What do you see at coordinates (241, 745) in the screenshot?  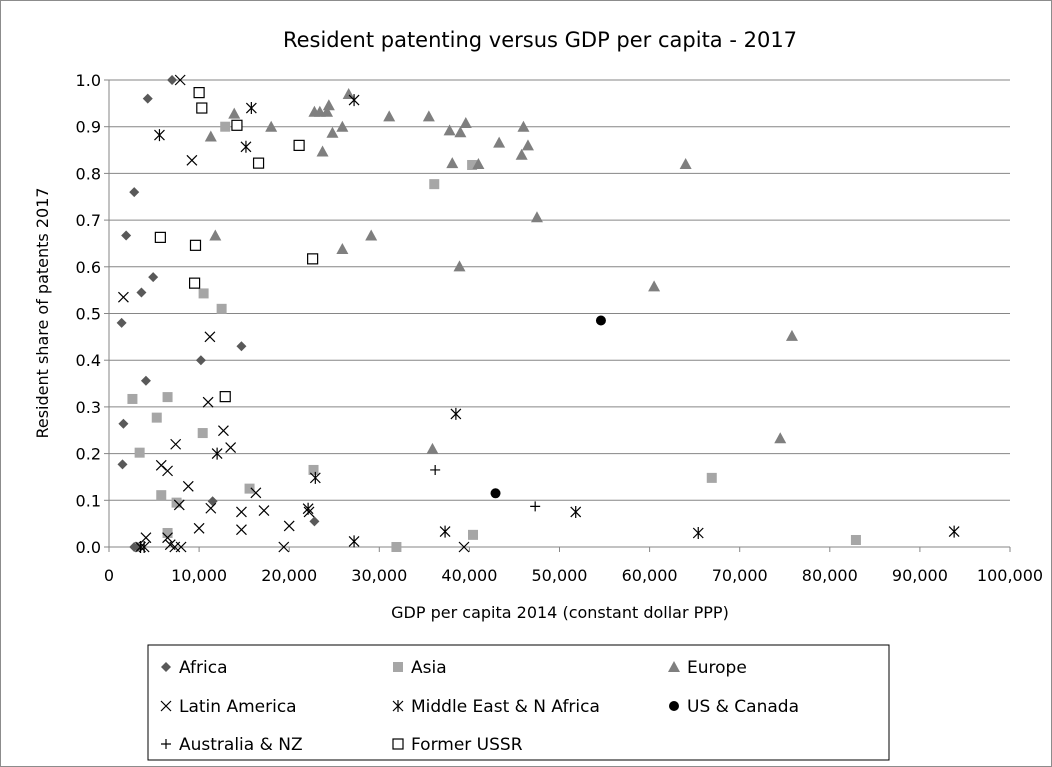 I see `legend-label: Australia & NZ` at bounding box center [241, 745].